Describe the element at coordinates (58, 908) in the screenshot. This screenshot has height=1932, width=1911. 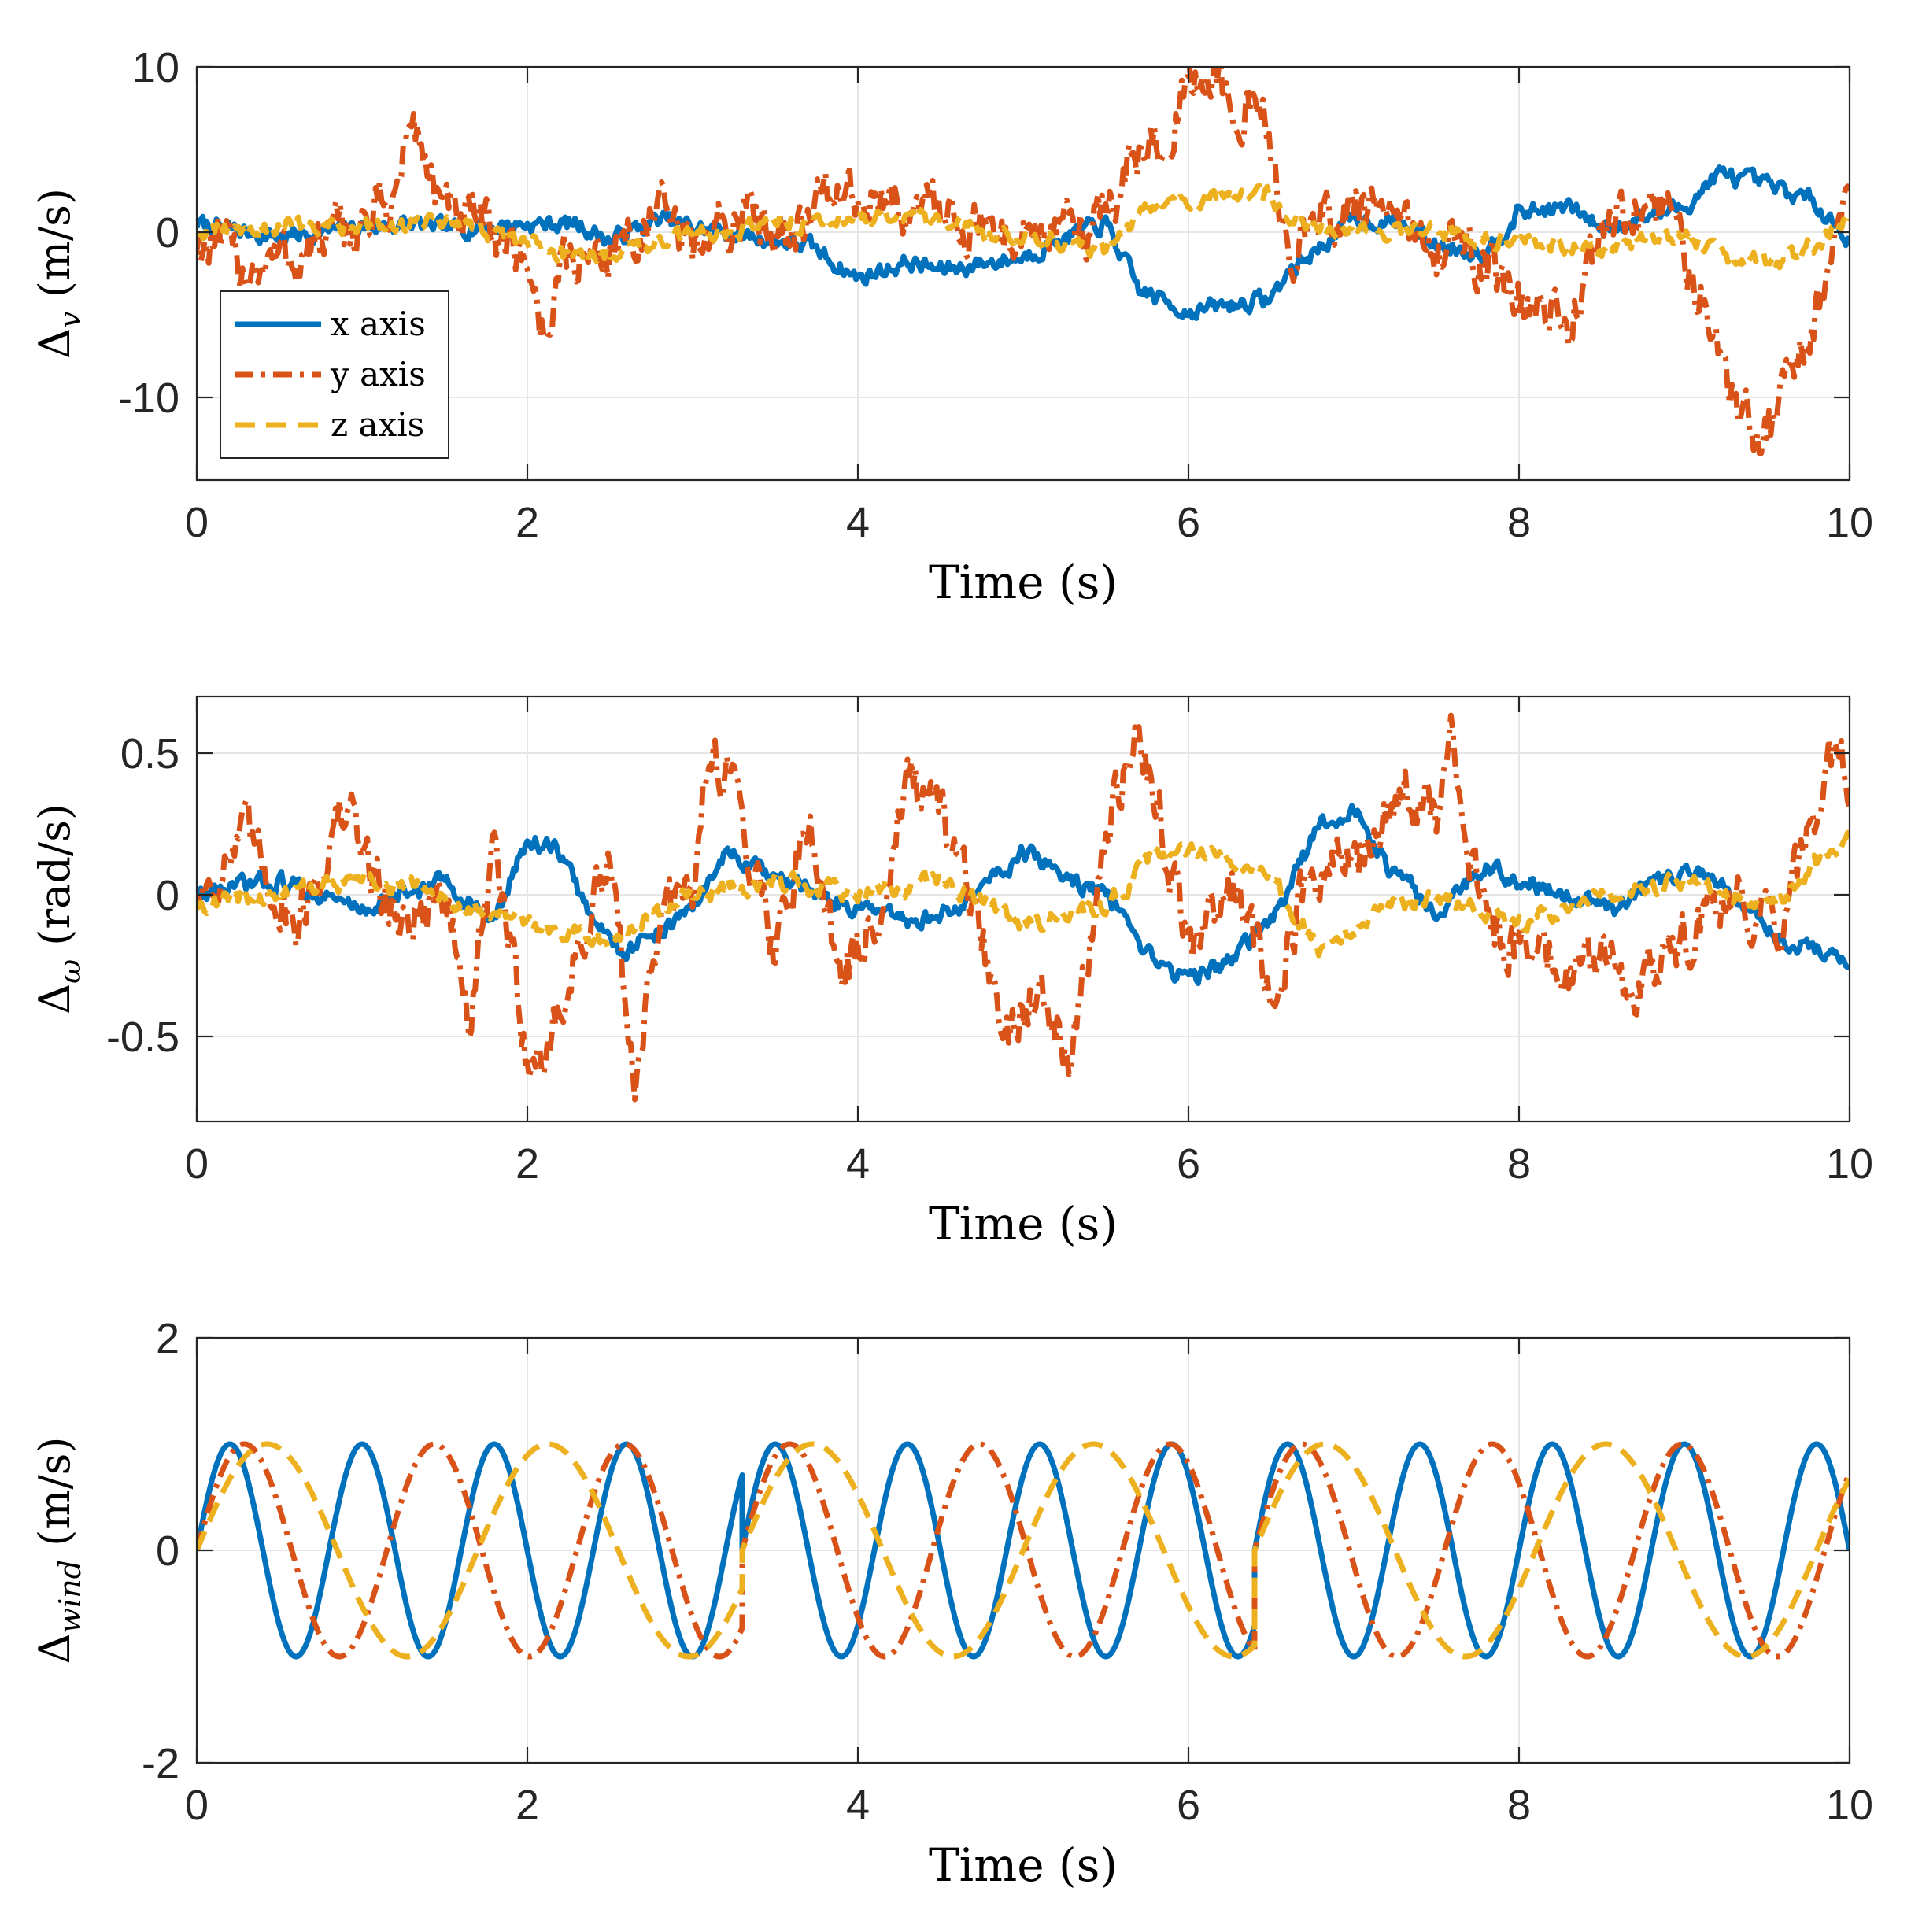
I see `y-axis-label: Δω (rad/s)` at that location.